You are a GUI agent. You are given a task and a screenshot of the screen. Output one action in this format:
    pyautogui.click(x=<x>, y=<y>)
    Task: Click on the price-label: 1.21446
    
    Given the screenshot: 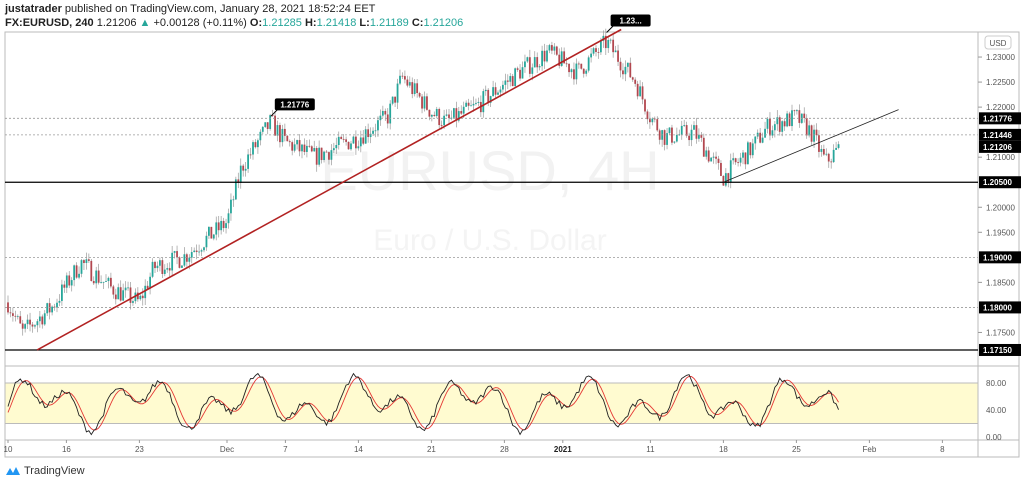 What is the action you would take?
    pyautogui.click(x=997, y=135)
    